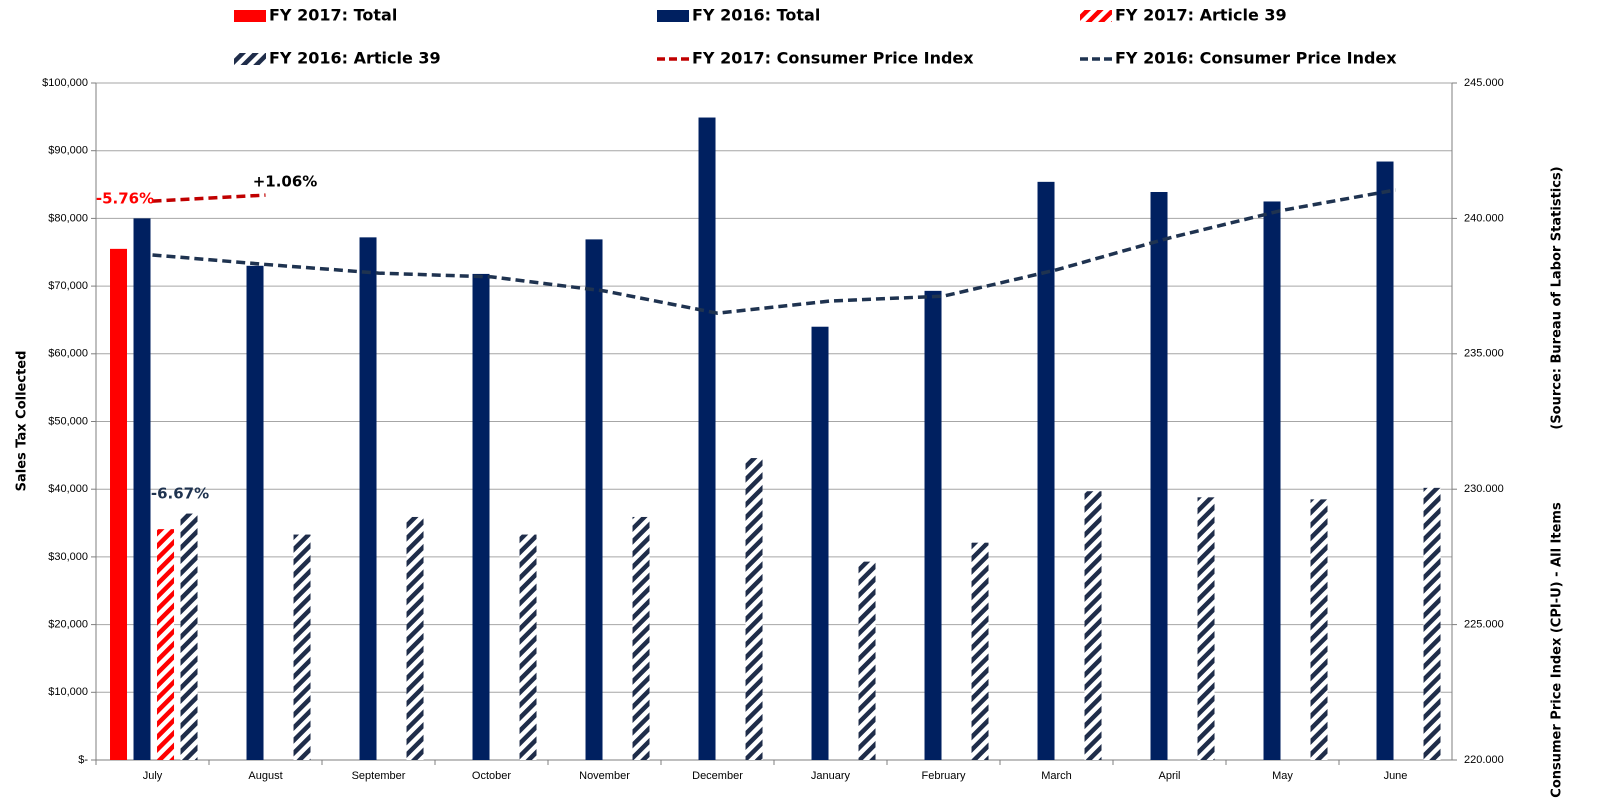 This screenshot has height=810, width=1615. I want to click on x-tick-label: July, so click(153, 776).